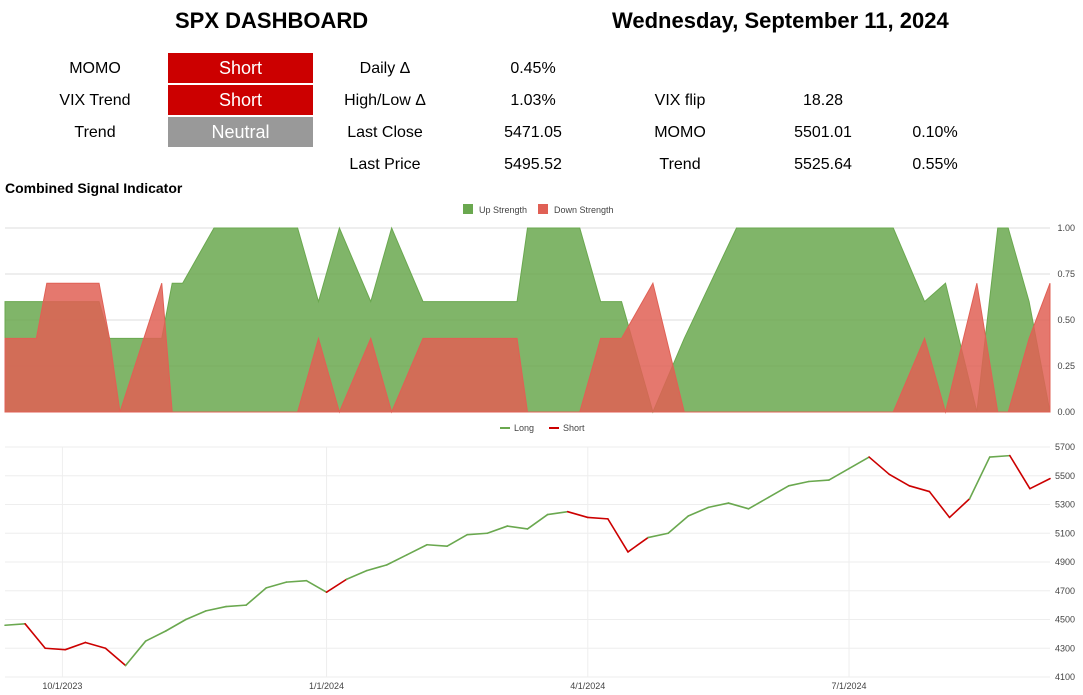  Describe the element at coordinates (326, 686) in the screenshot. I see `x-tick-label: 1/1/2024` at that location.